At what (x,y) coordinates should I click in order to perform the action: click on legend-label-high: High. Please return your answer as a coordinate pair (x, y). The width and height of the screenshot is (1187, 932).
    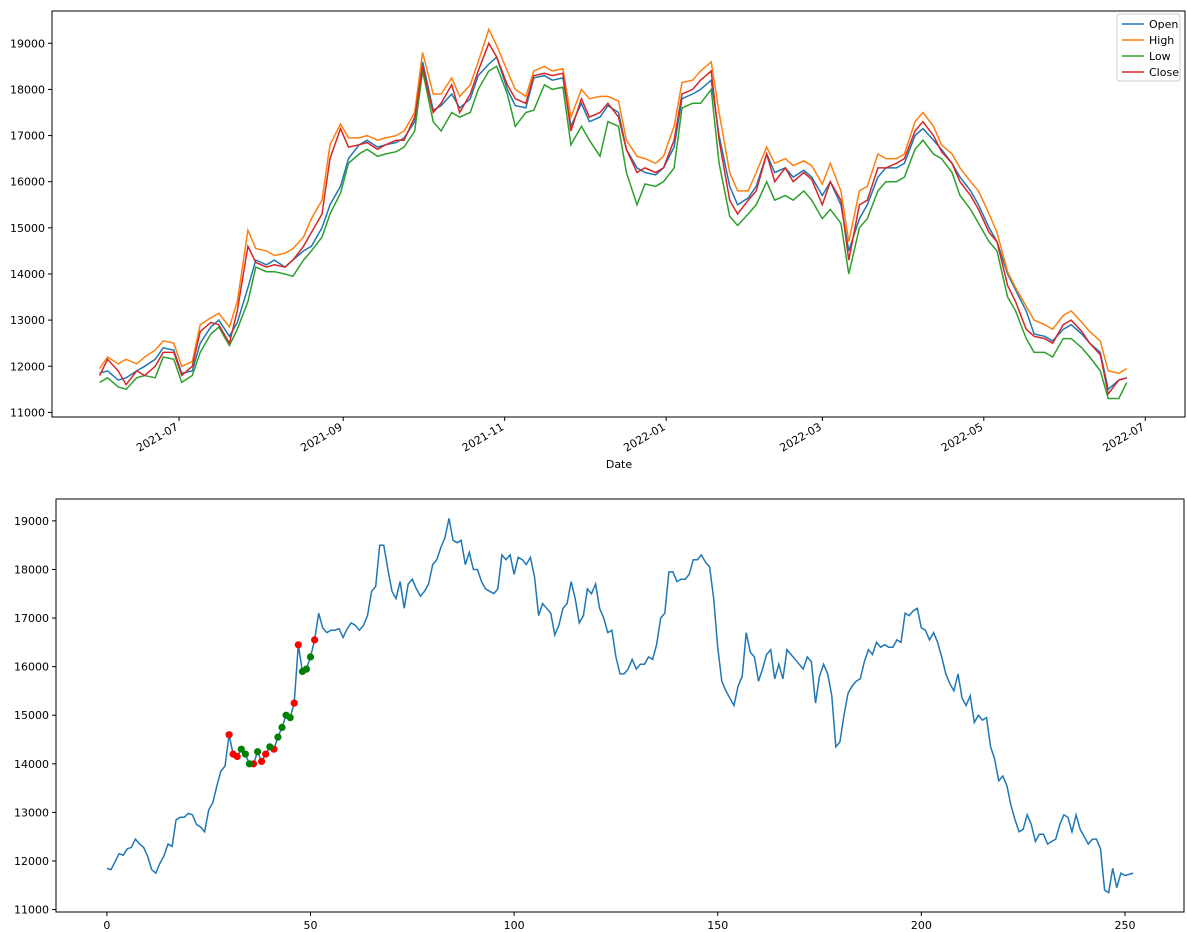
    Looking at the image, I should click on (1161, 40).